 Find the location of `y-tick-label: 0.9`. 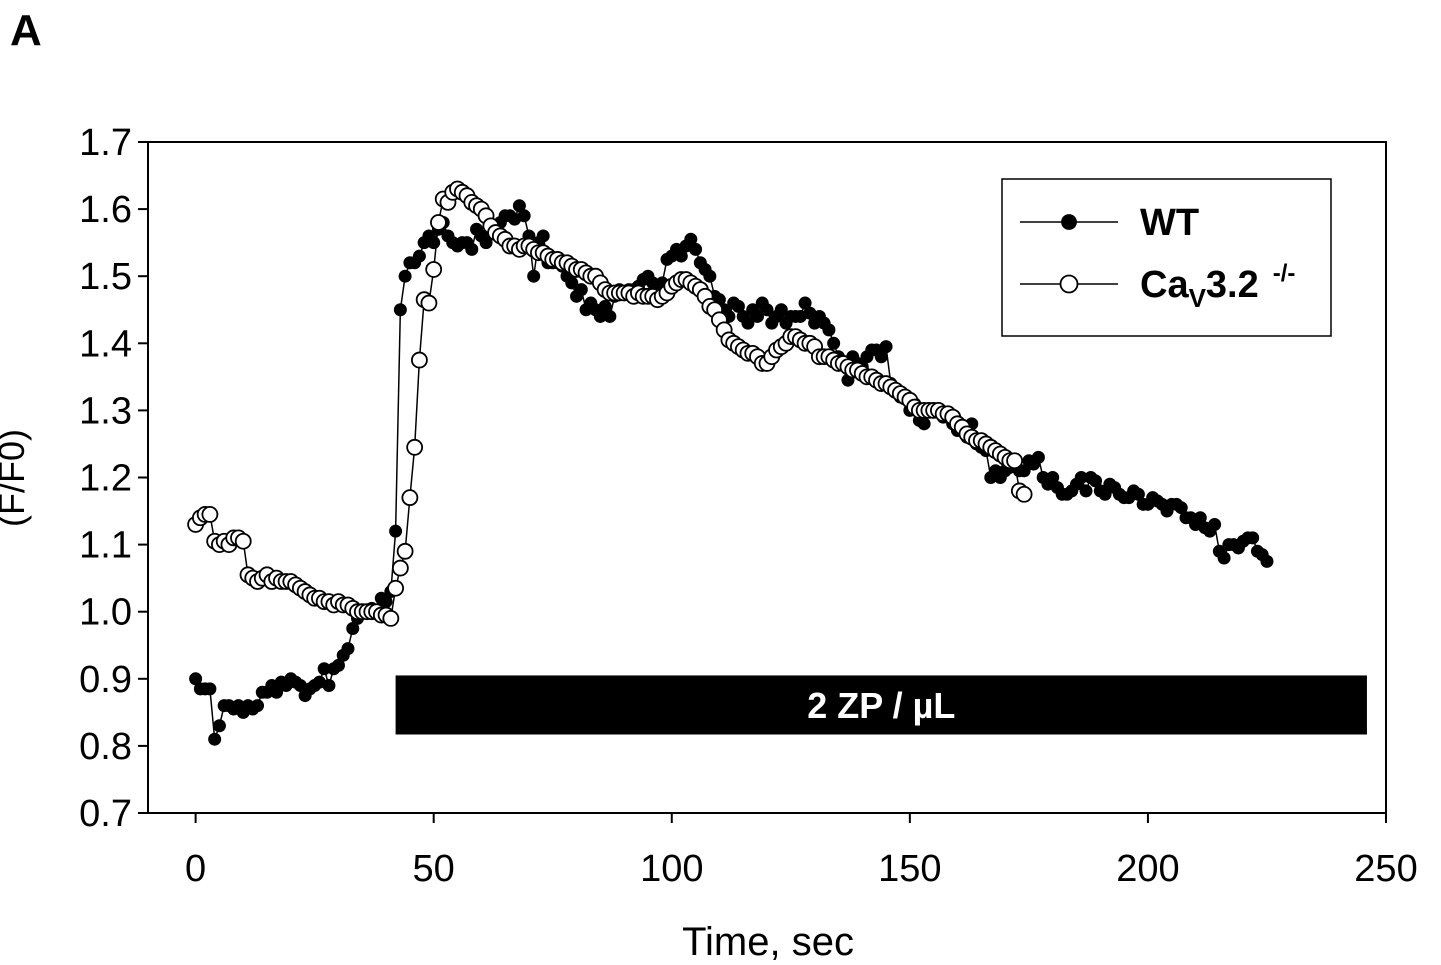

y-tick-label: 0.9 is located at coordinates (105, 680).